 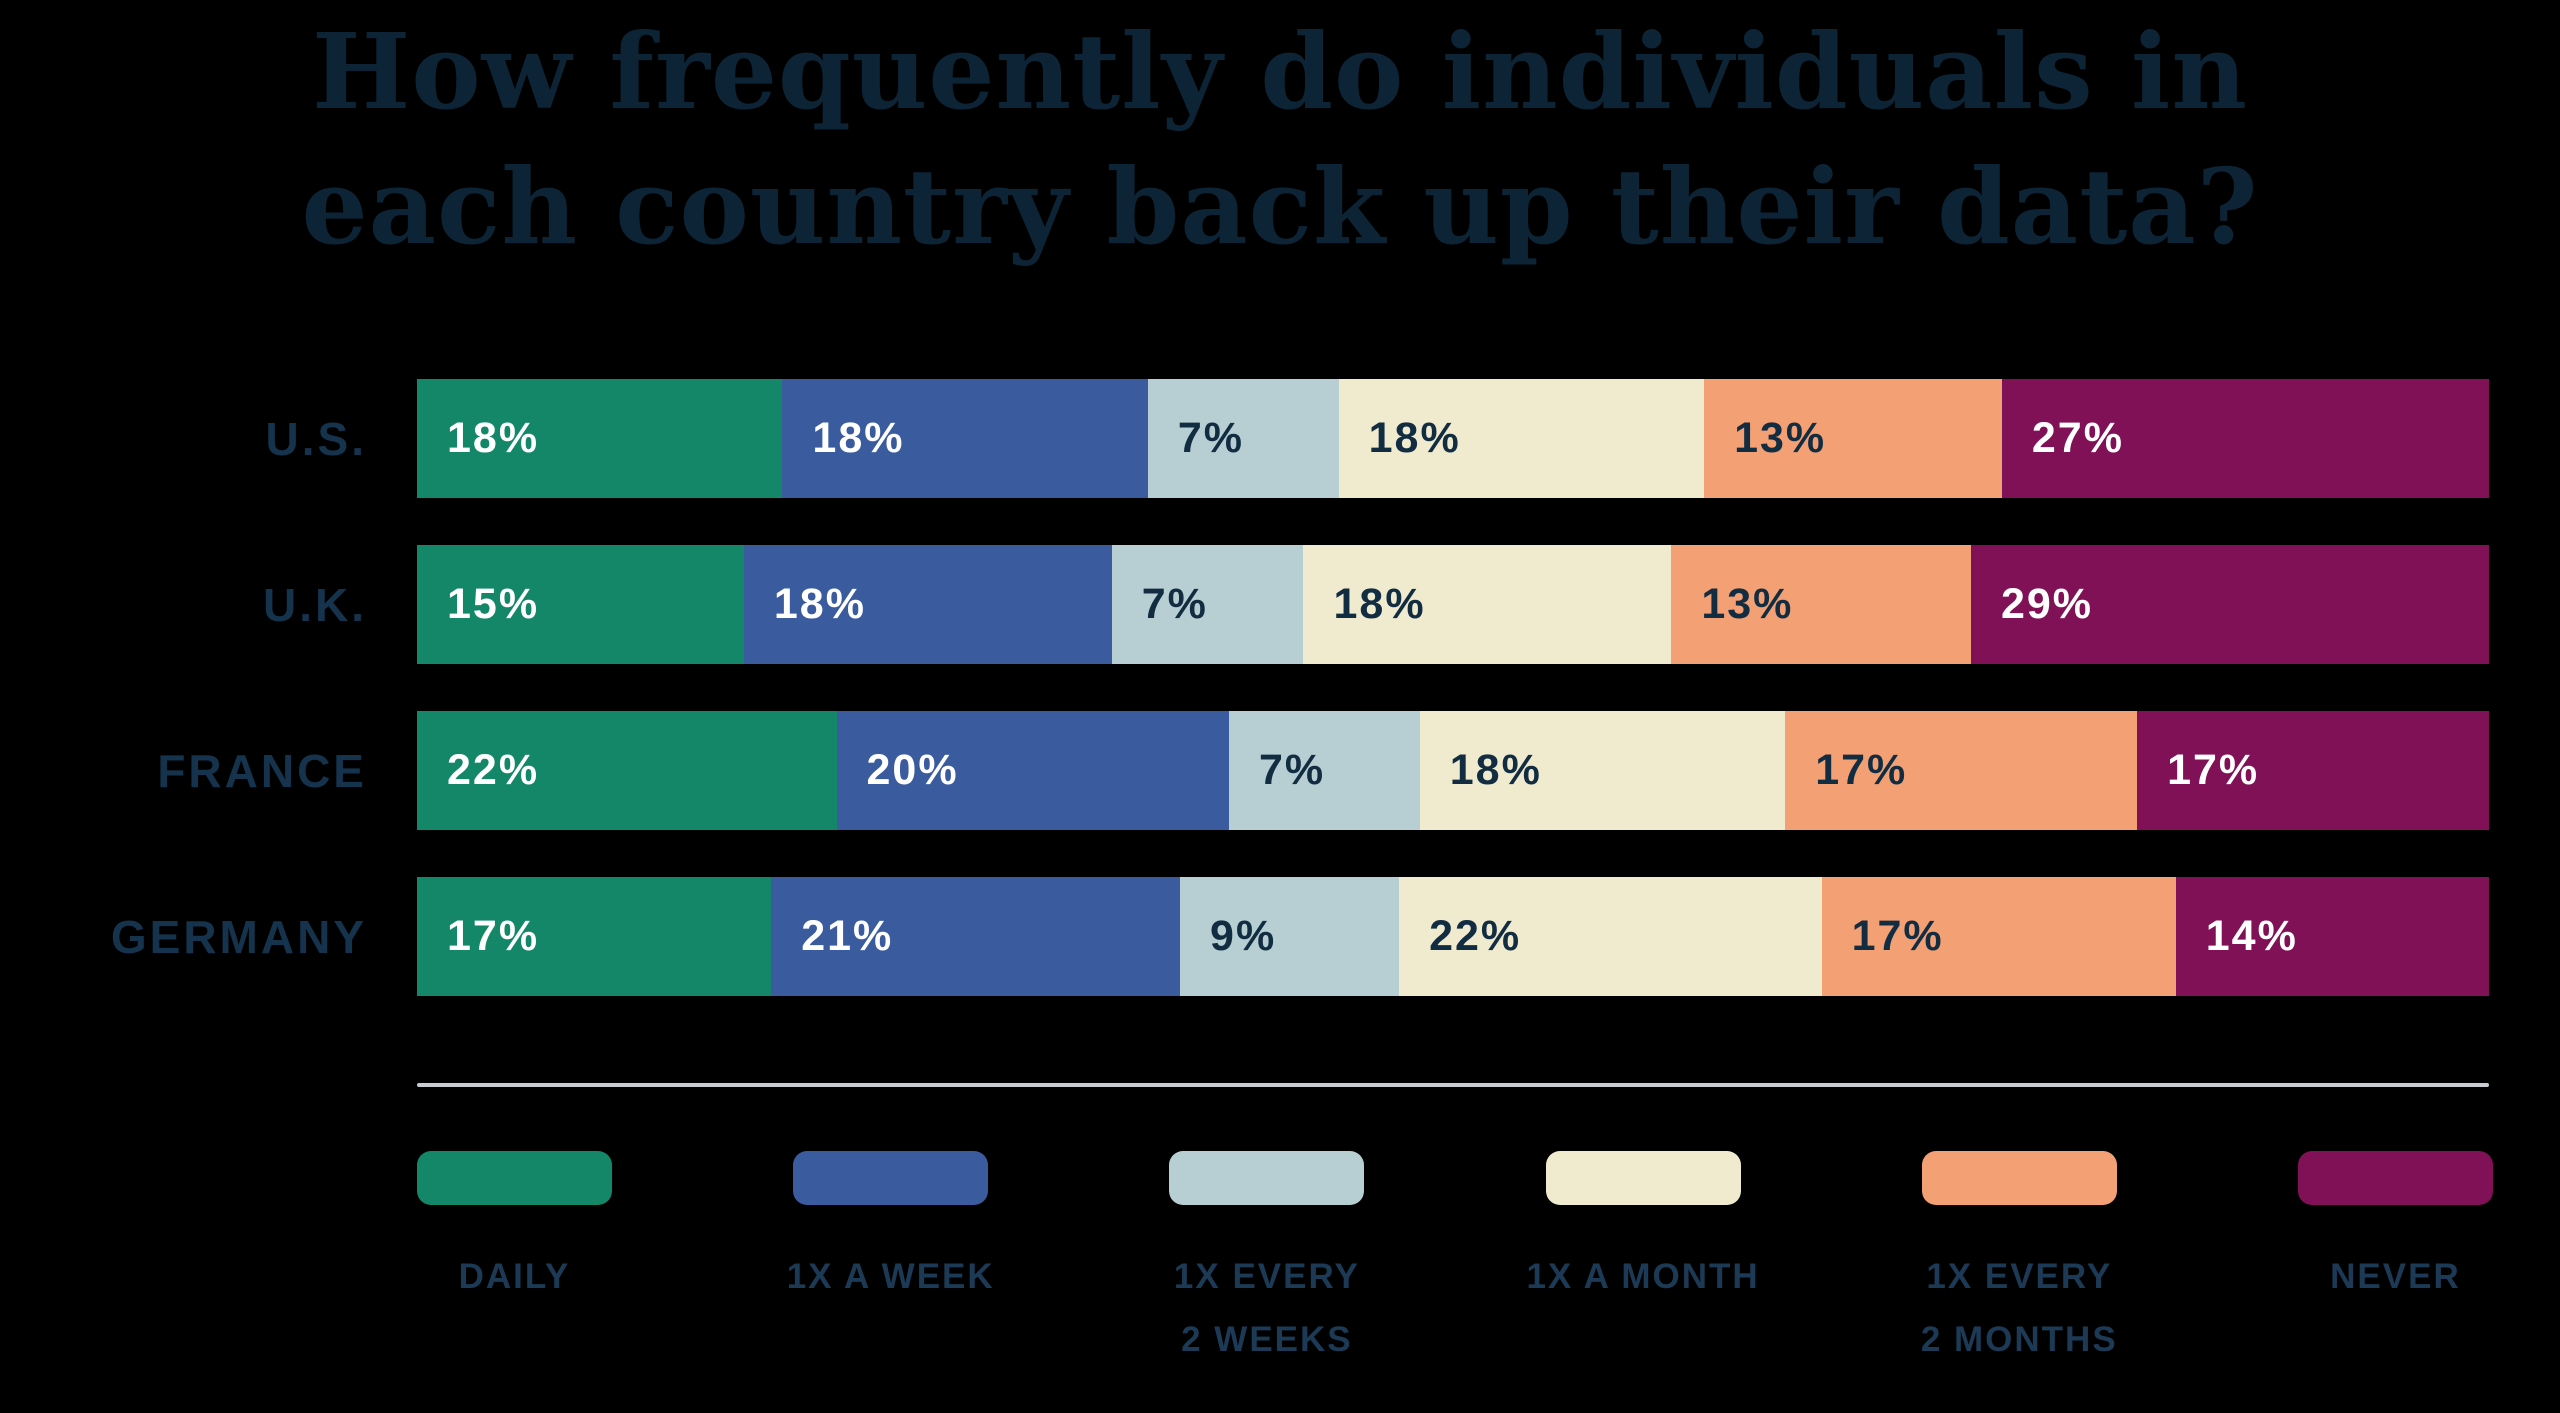 I want to click on chart-title-line-1: How frequently do individuals in, so click(x=1280, y=71).